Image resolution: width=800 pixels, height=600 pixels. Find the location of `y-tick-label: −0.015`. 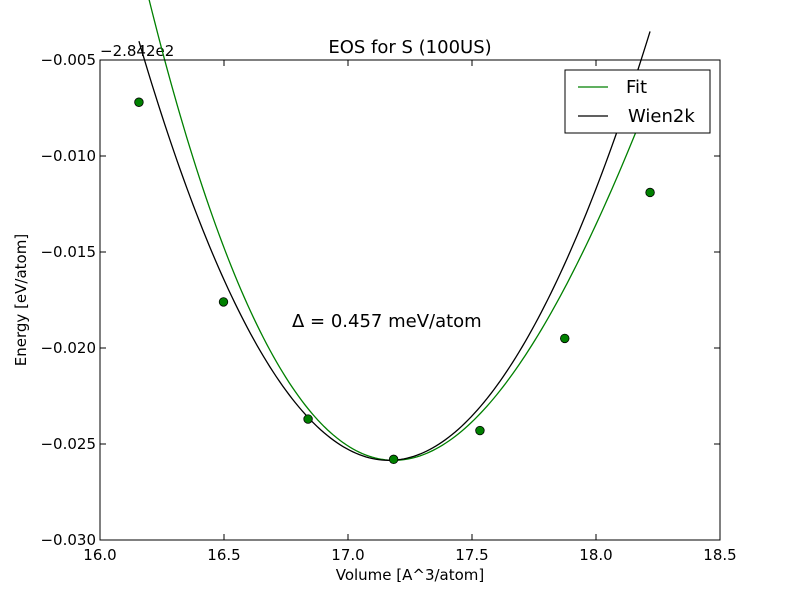

y-tick-label: −0.015 is located at coordinates (68, 252).